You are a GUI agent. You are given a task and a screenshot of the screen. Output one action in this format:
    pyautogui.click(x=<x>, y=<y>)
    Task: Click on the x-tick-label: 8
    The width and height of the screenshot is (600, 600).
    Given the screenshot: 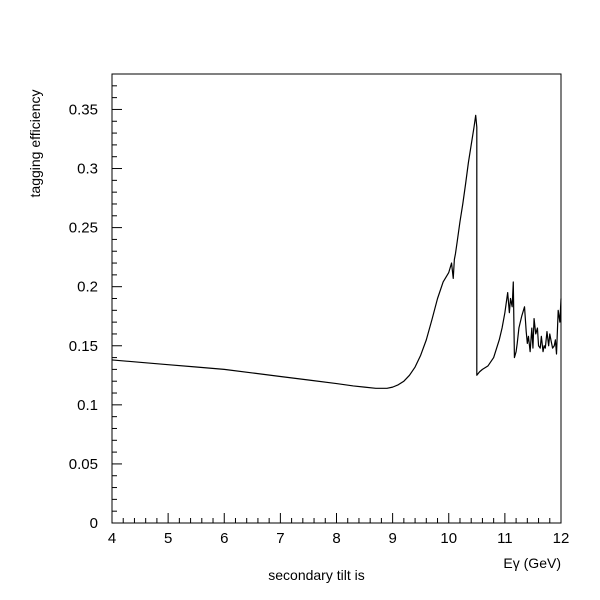 What is the action you would take?
    pyautogui.click(x=336, y=538)
    